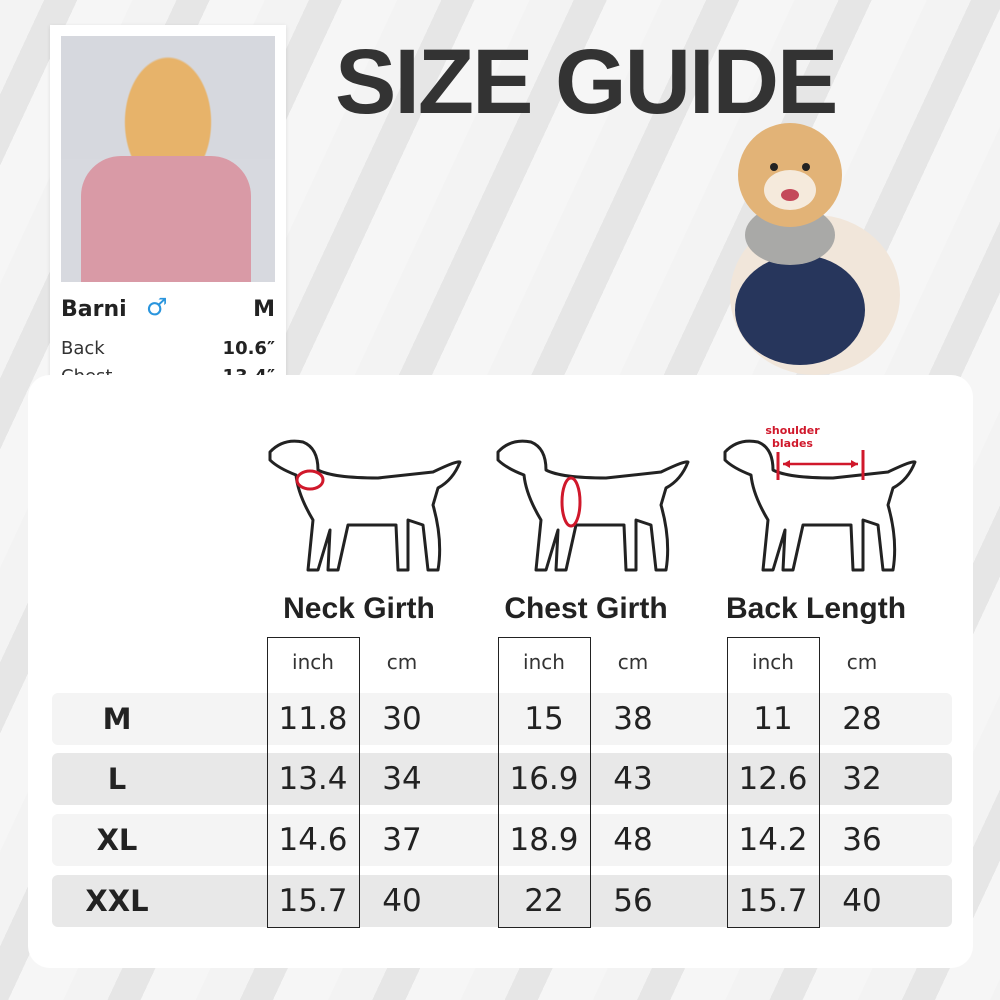 This screenshot has height=1000, width=1000. Describe the element at coordinates (544, 901) in the screenshot. I see `inch-cell: 22` at that location.